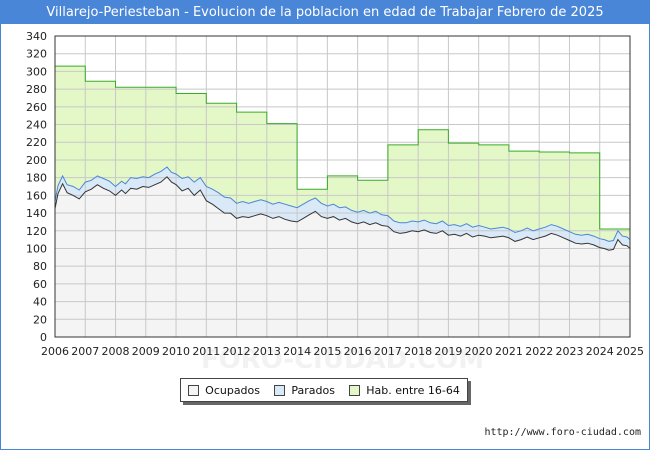 The height and width of the screenshot is (450, 650). I want to click on y-tick-200: 200, so click(36, 160).